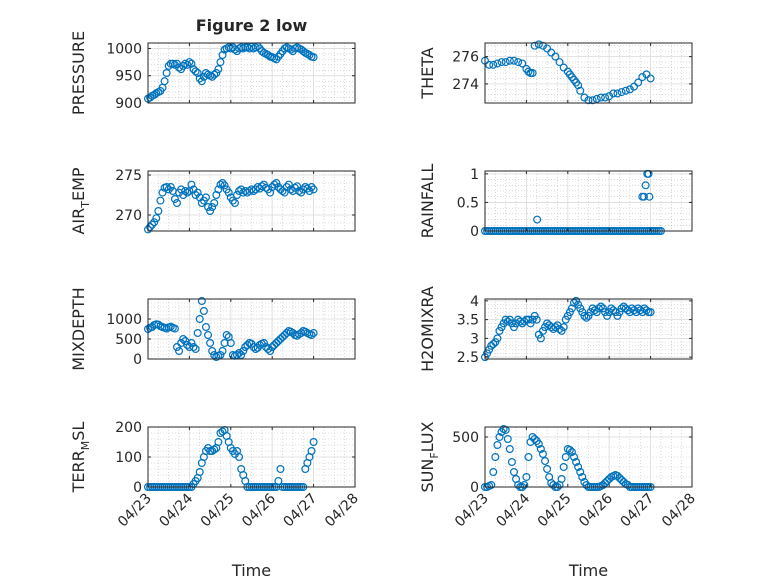  What do you see at coordinates (80, 458) in the screenshot?
I see `y-axis-label: TERRMSL` at bounding box center [80, 458].